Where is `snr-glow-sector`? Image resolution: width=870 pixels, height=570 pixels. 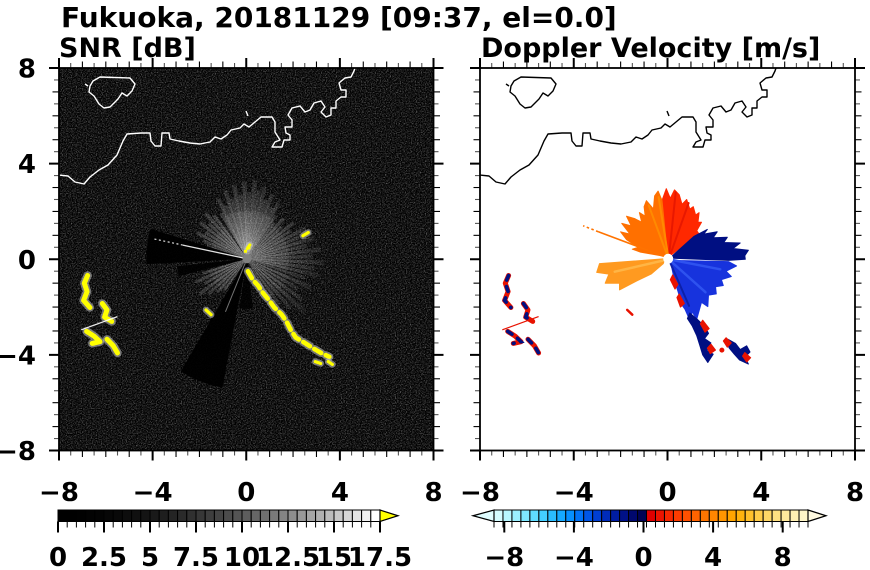 snr-glow-sector is located at coordinates (267, 280).